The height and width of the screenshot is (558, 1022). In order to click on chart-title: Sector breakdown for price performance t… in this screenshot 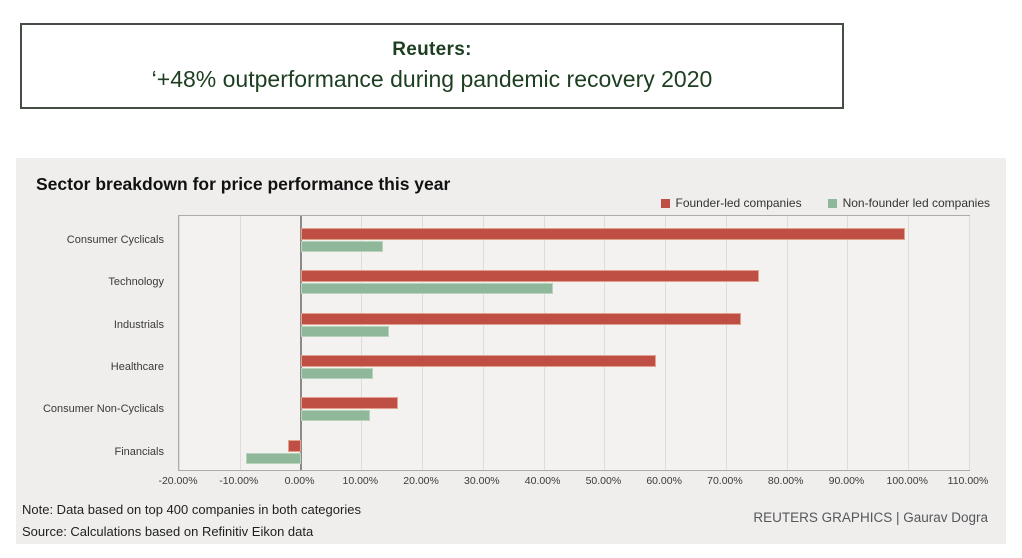, I will do `click(243, 184)`.